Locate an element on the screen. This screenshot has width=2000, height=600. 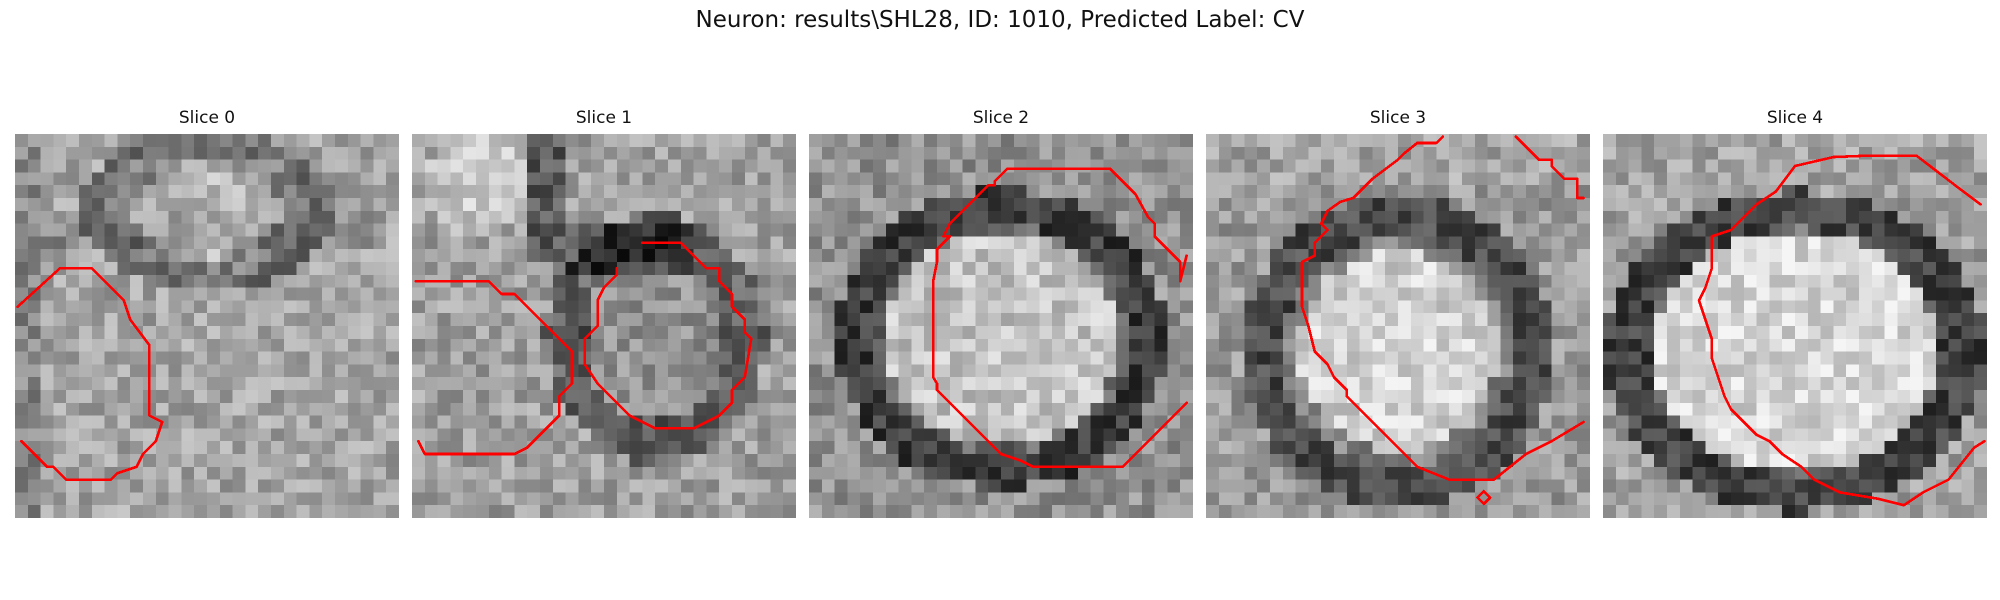
slice-title: Slice 3 is located at coordinates (1398, 118).